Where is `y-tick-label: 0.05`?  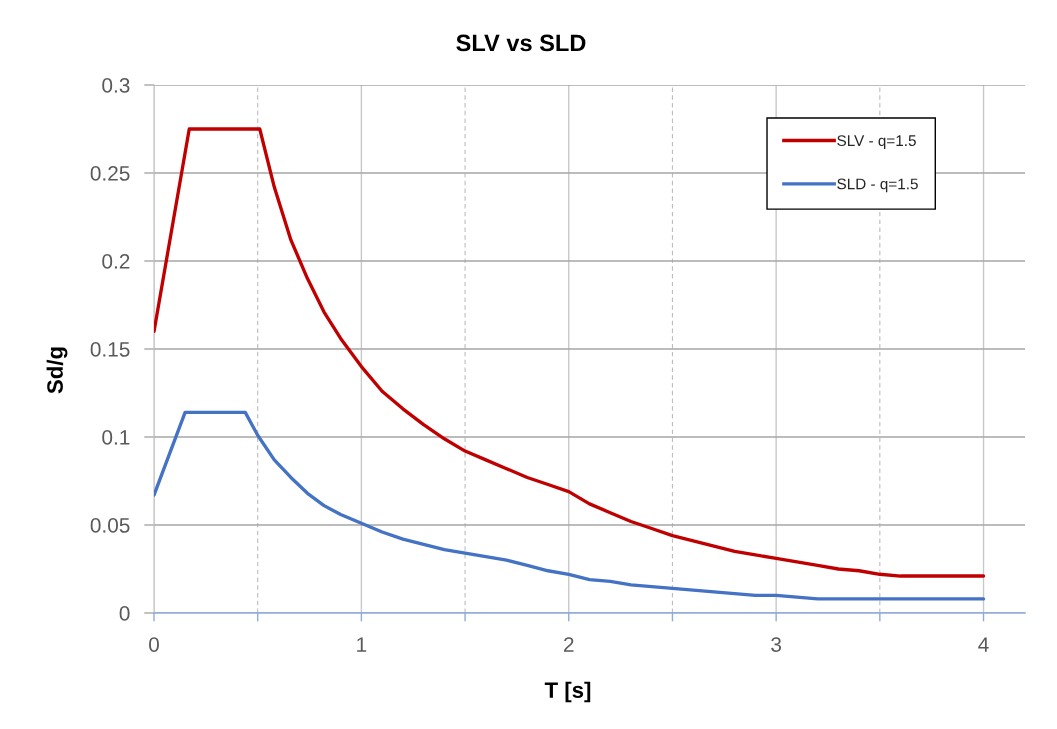 y-tick-label: 0.05 is located at coordinates (110, 525).